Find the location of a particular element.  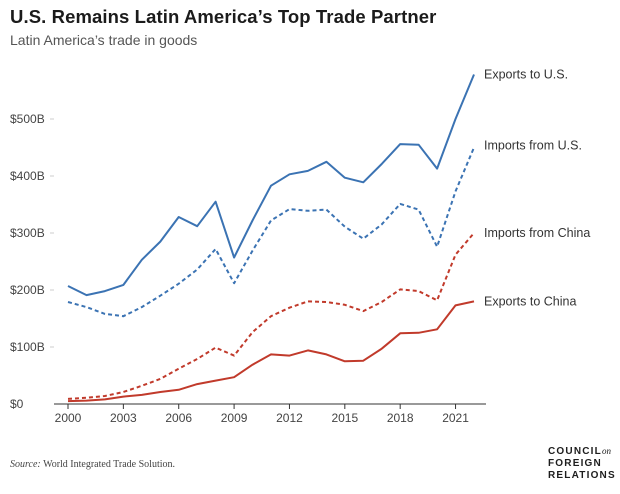

series-label: Imports from U.S. is located at coordinates (533, 146).